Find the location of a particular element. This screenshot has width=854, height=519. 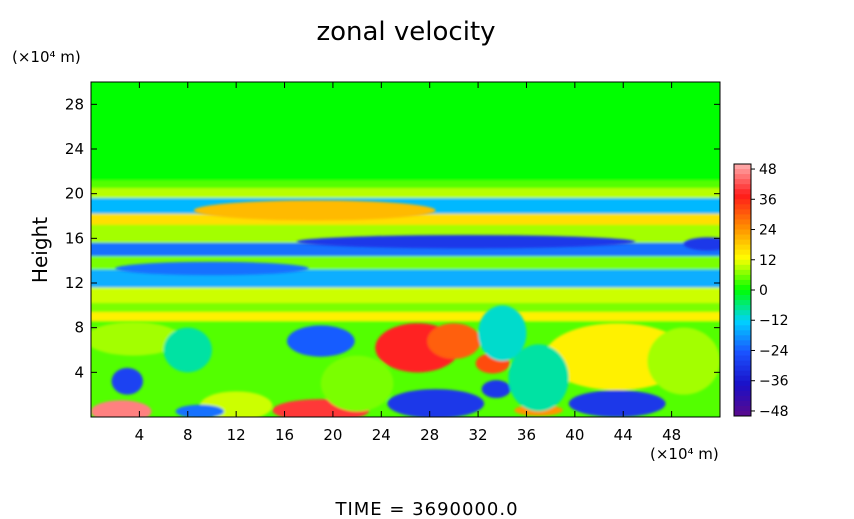

colorbar: 48 36 24 12 0 −12 −24 −36 −48 is located at coordinates (761, 291).